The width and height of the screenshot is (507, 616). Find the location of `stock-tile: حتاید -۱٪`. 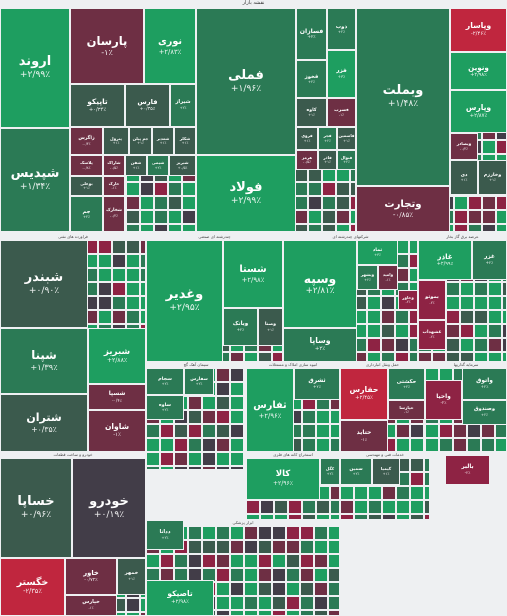

stock-tile: حتاید -۱٪ is located at coordinates (364, 436).